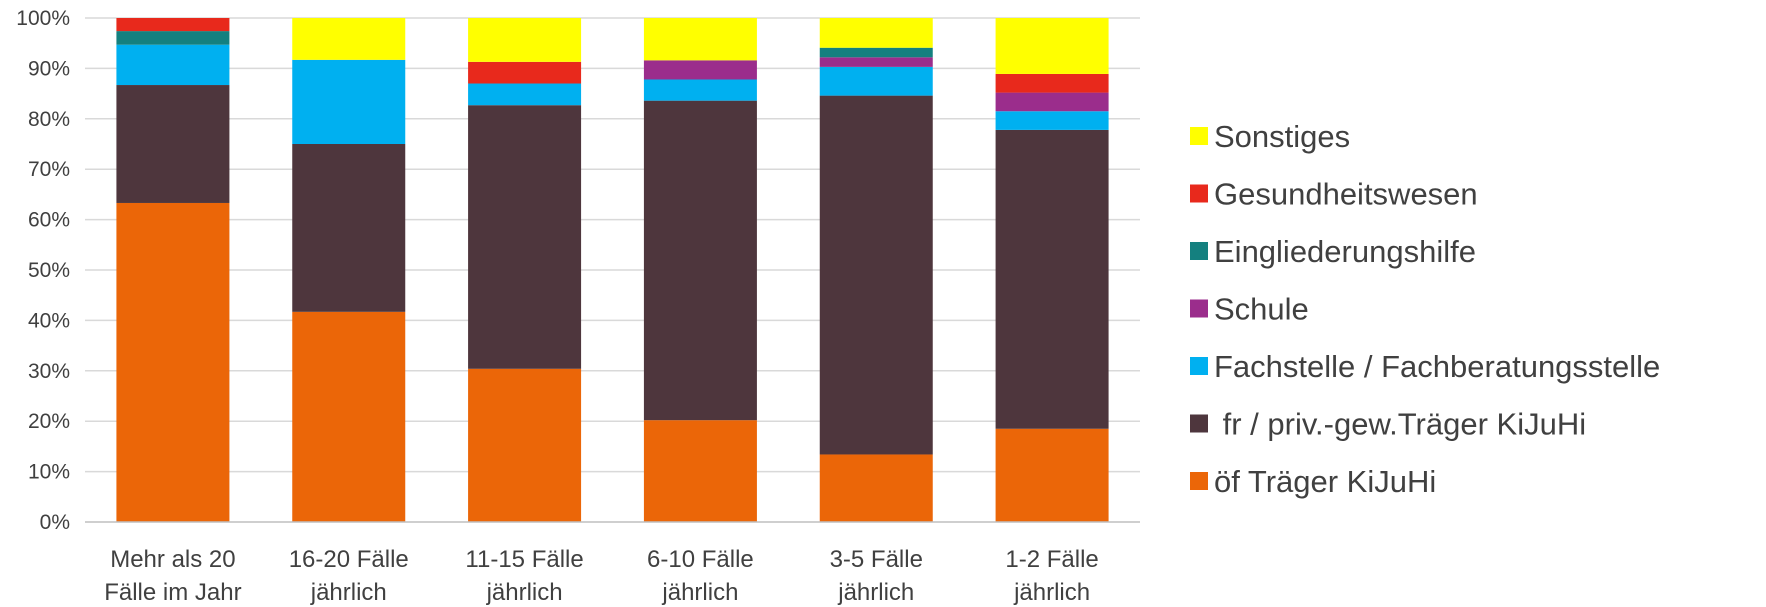  What do you see at coordinates (1346, 194) in the screenshot?
I see `legend-label: Gesundheitswesen` at bounding box center [1346, 194].